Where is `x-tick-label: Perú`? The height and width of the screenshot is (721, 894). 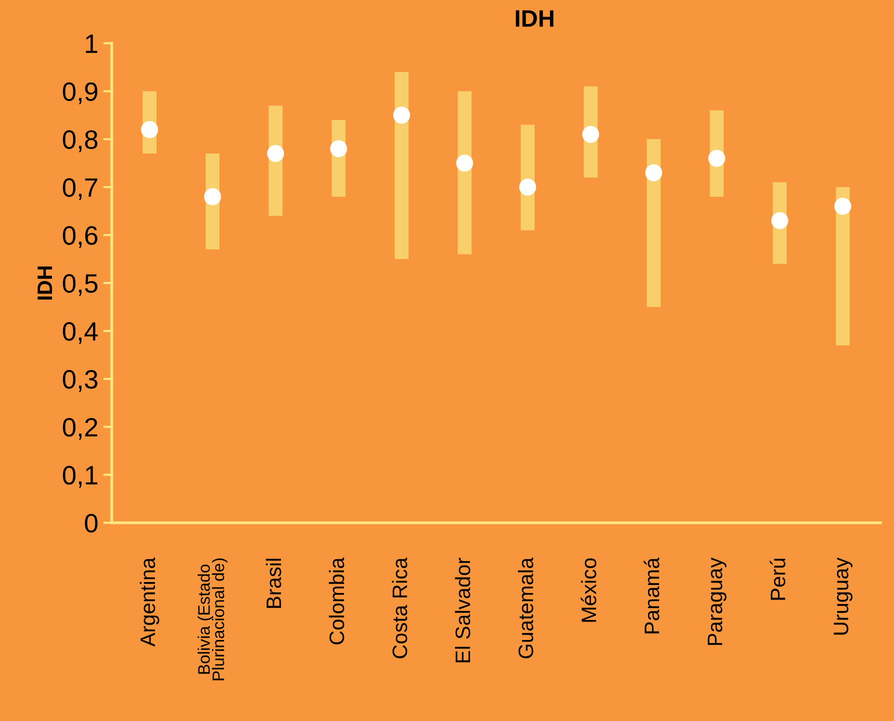 x-tick-label: Perú is located at coordinates (778, 579).